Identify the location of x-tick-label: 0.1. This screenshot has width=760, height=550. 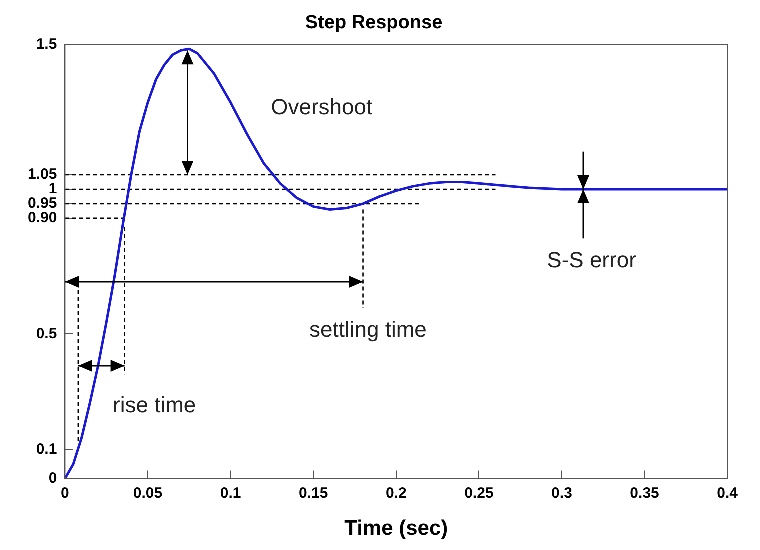
(231, 493).